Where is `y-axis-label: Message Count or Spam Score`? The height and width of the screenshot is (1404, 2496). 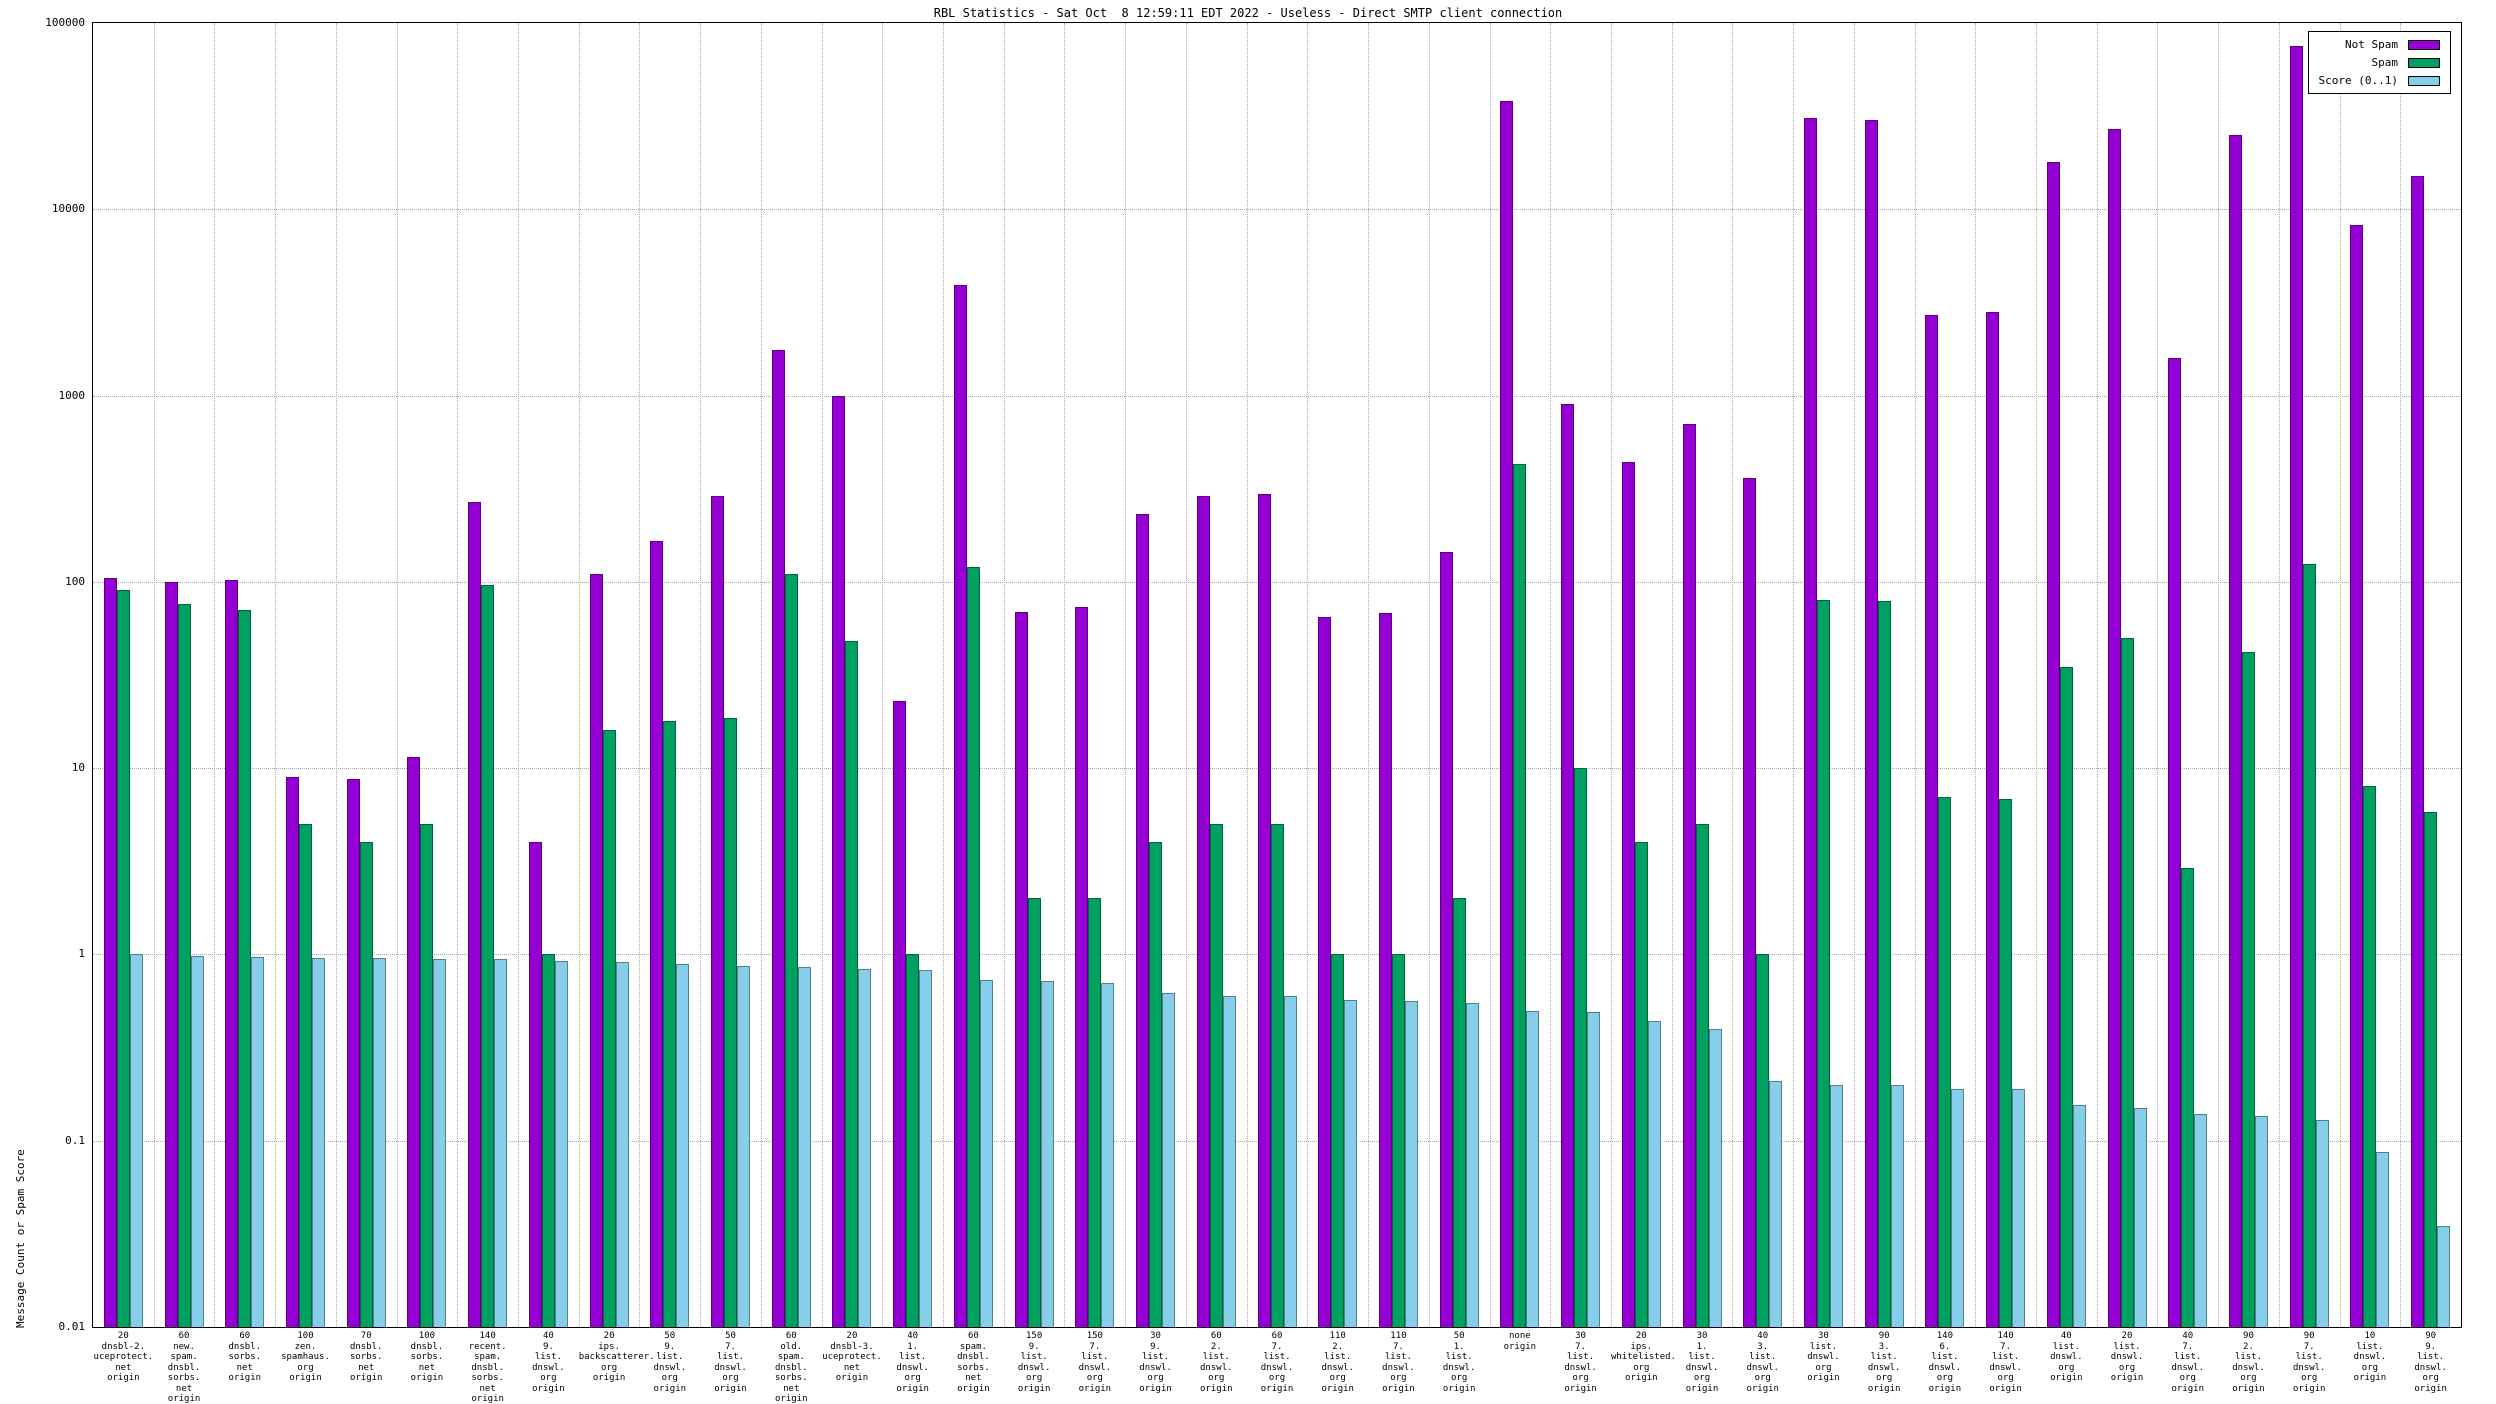
y-axis-label: Message Count or Spam Score is located at coordinates (20, 1238).